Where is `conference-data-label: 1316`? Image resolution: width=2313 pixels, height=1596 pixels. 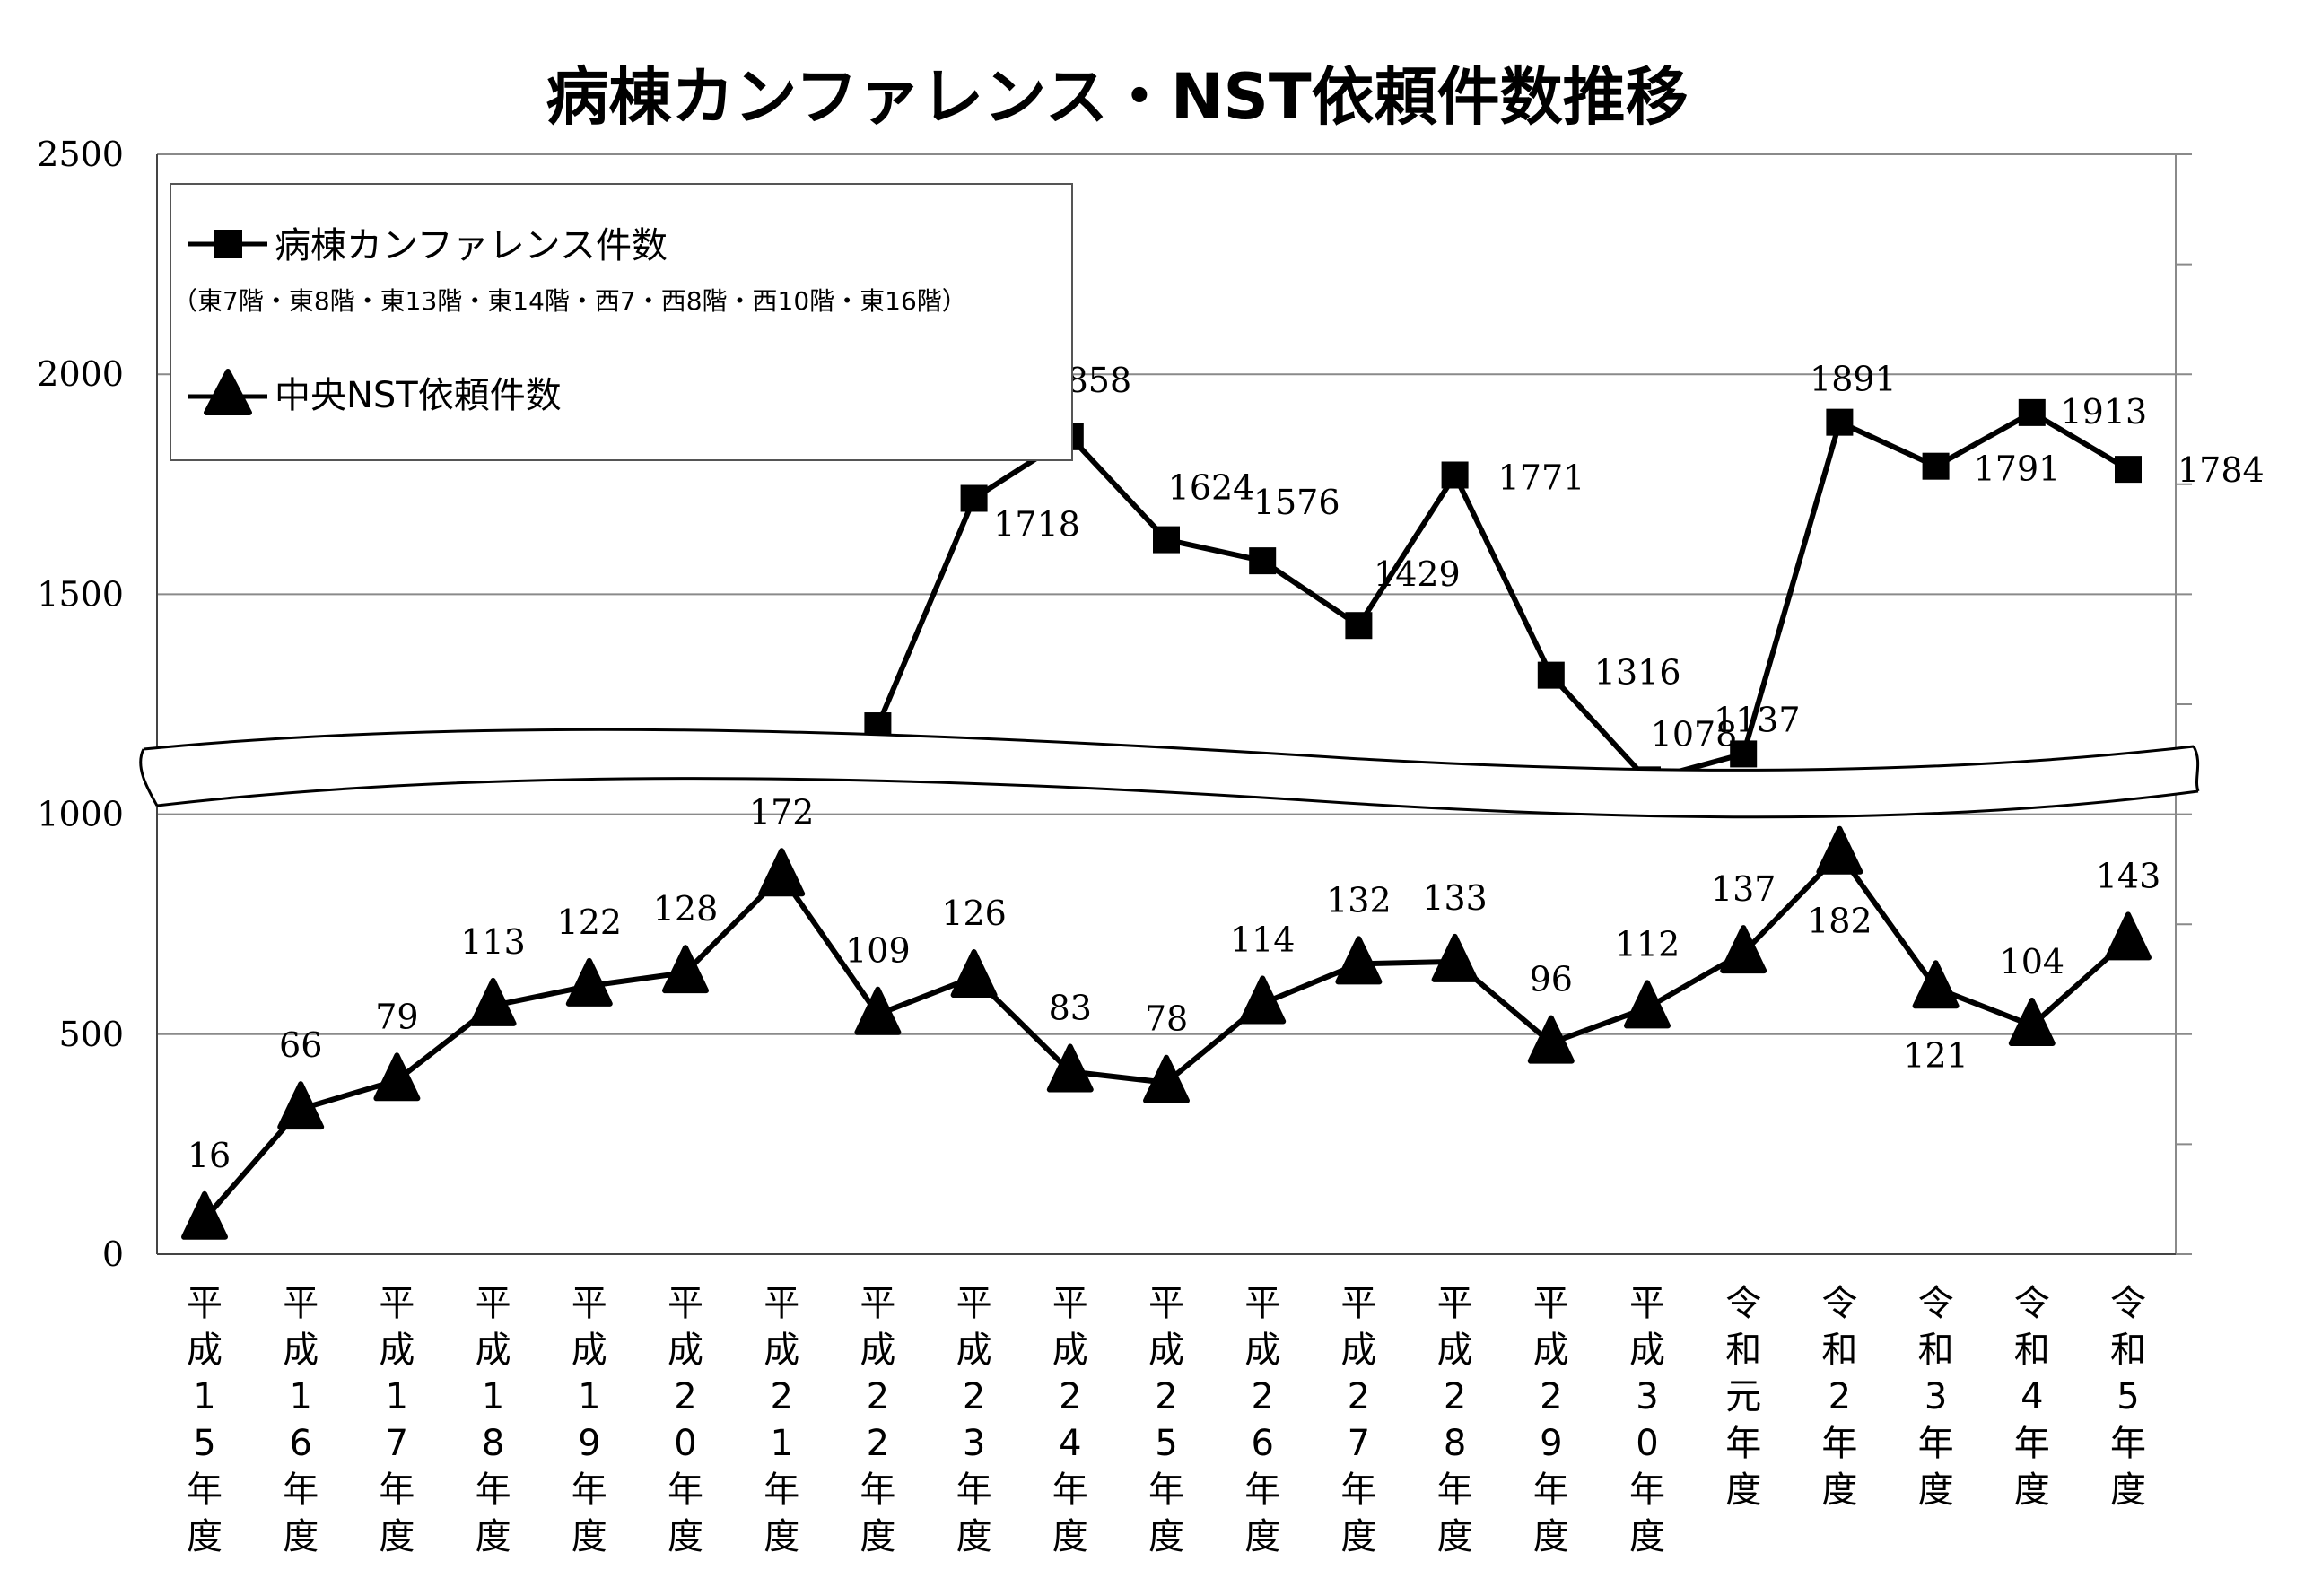 conference-data-label: 1316 is located at coordinates (1638, 673).